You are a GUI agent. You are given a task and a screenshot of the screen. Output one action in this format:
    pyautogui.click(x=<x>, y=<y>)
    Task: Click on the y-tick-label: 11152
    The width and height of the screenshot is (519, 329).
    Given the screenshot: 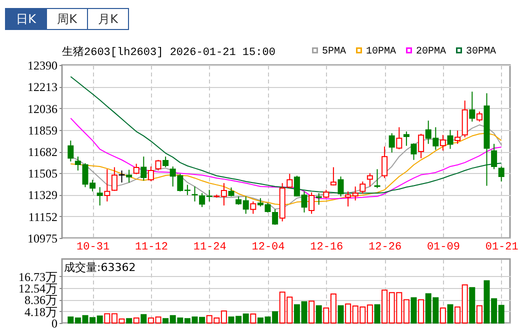 What is the action you would take?
    pyautogui.click(x=43, y=217)
    